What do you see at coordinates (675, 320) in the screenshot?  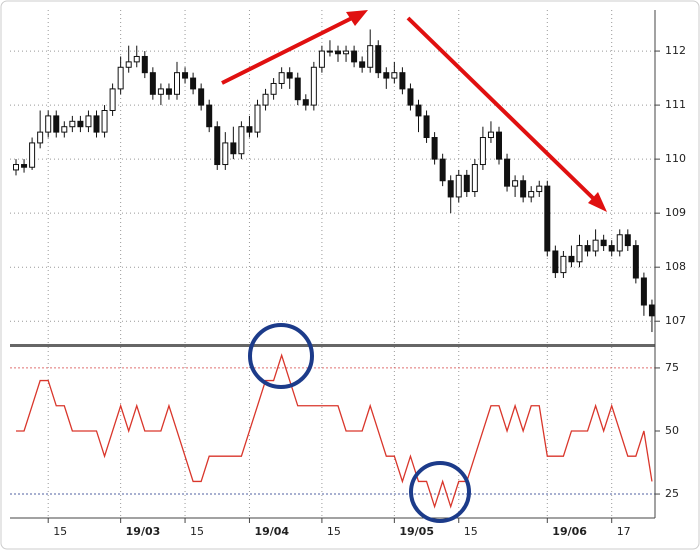 I see `y-tick-label: 107` at bounding box center [675, 320].